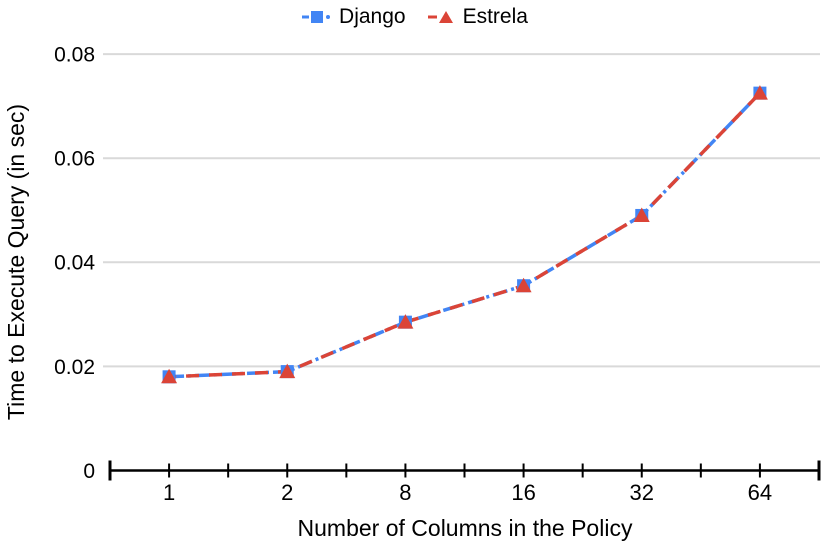  What do you see at coordinates (74, 159) in the screenshot?
I see `y-tick-label: 0.06` at bounding box center [74, 159].